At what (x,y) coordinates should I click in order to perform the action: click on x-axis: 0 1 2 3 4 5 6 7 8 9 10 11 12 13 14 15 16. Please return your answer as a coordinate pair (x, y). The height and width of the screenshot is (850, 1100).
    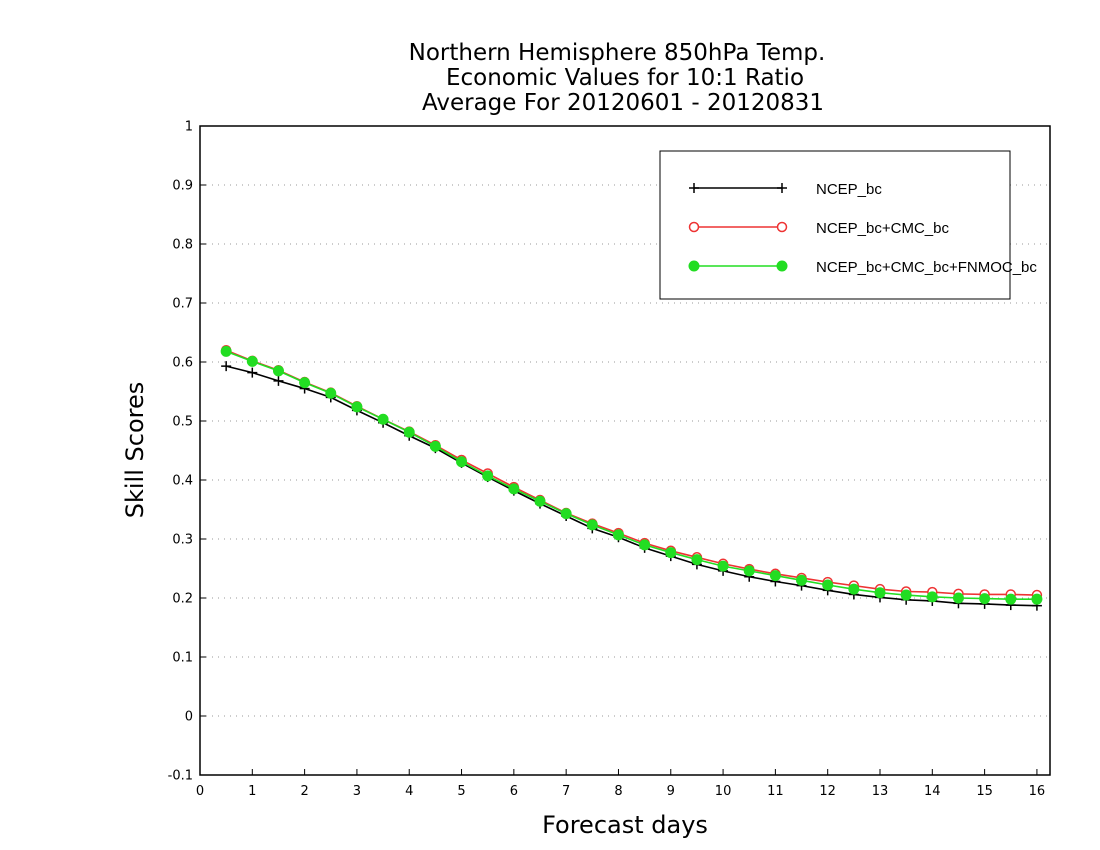
    Looking at the image, I should click on (620, 784).